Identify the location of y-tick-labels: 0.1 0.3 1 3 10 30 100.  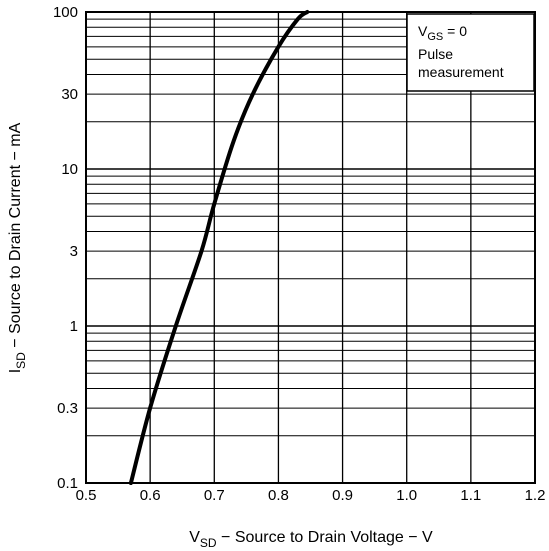
(65, 248).